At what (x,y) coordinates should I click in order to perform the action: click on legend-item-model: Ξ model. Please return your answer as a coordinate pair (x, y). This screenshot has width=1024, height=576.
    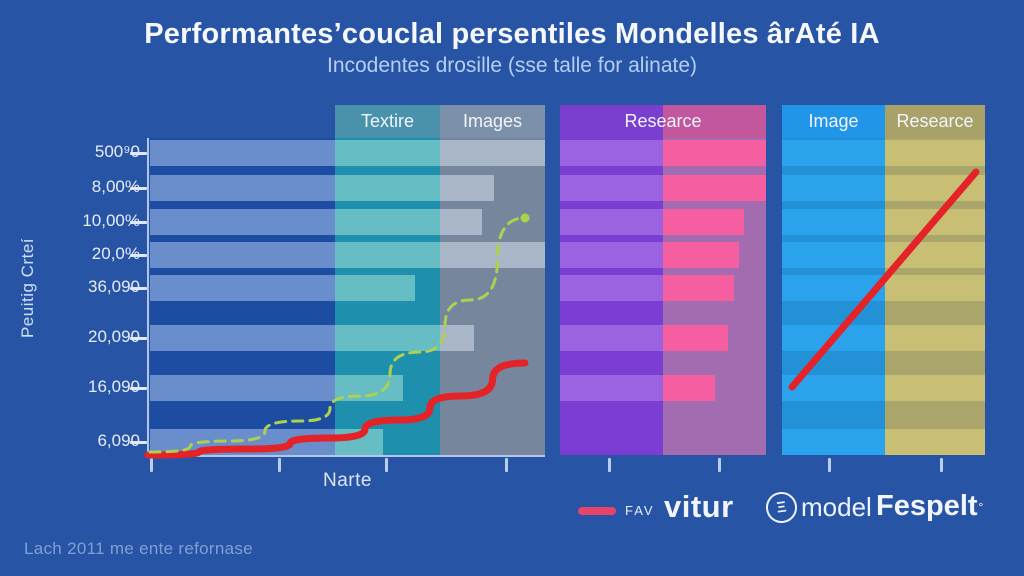
    Looking at the image, I should click on (817, 507).